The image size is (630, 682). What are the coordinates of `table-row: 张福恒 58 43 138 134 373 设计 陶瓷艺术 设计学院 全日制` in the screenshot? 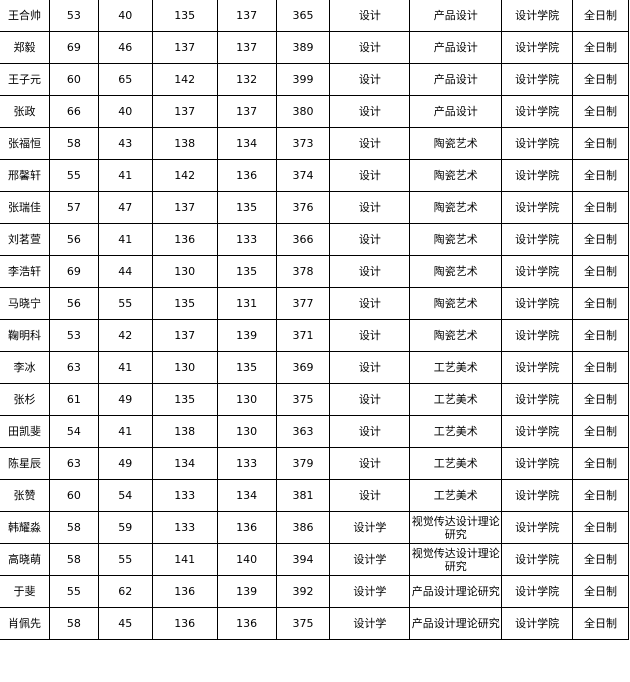 It's located at (314, 143).